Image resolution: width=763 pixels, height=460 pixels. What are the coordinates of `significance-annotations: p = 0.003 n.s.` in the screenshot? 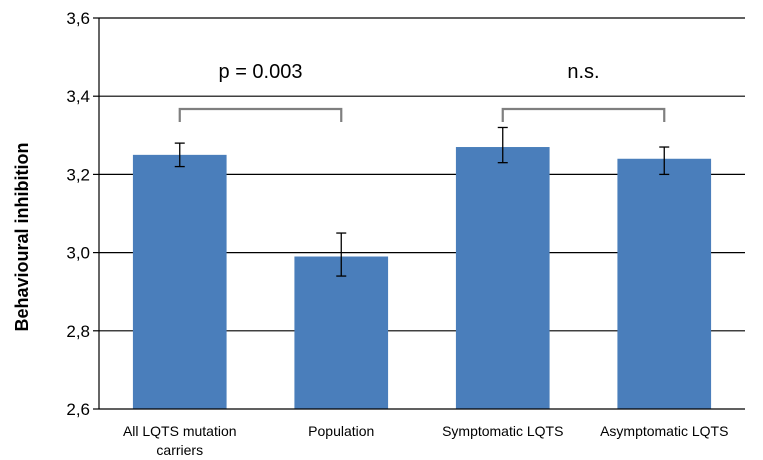 It's located at (422, 91).